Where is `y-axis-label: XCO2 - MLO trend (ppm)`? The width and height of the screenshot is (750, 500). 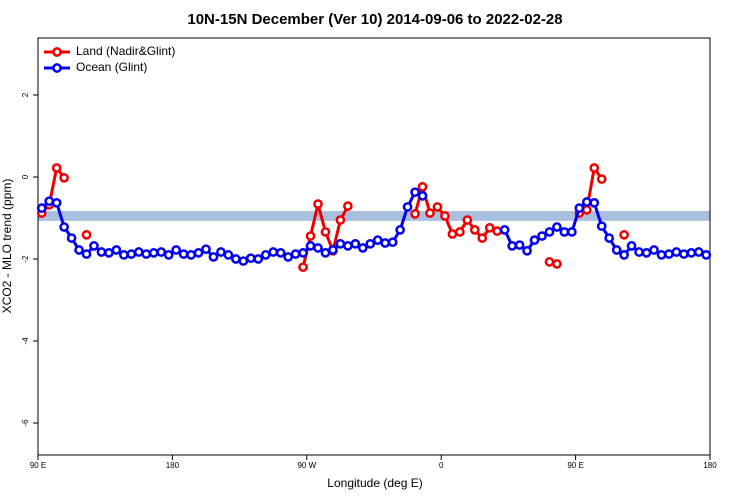
y-axis-label: XCO2 - MLO trend (ppm) is located at coordinates (7, 246).